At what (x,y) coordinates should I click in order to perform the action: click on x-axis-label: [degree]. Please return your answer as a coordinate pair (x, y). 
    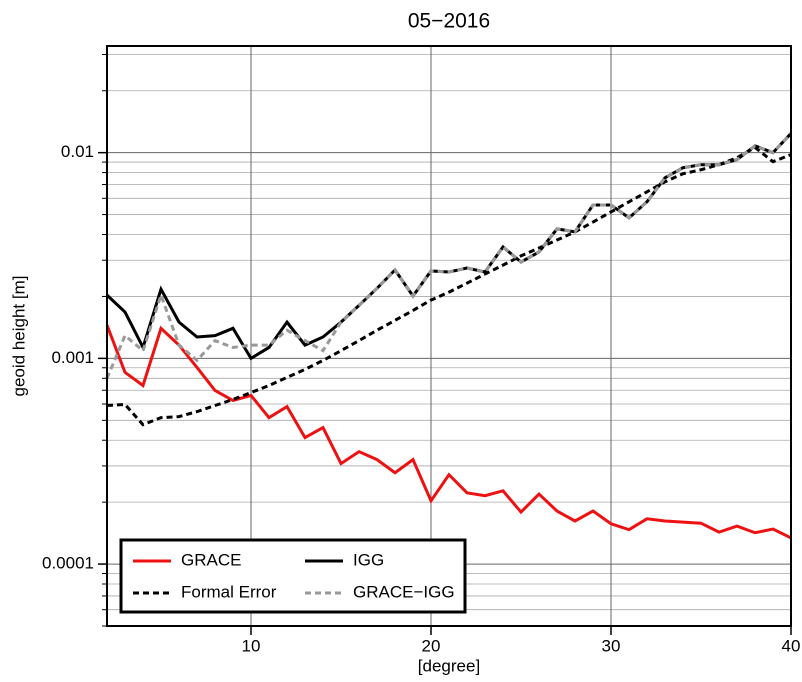
    Looking at the image, I should click on (449, 665).